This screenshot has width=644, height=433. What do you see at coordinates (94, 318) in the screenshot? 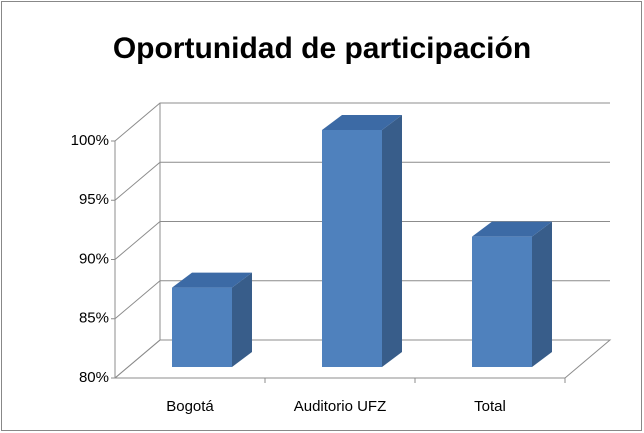
I see `y-tick-label: 85%` at bounding box center [94, 318].